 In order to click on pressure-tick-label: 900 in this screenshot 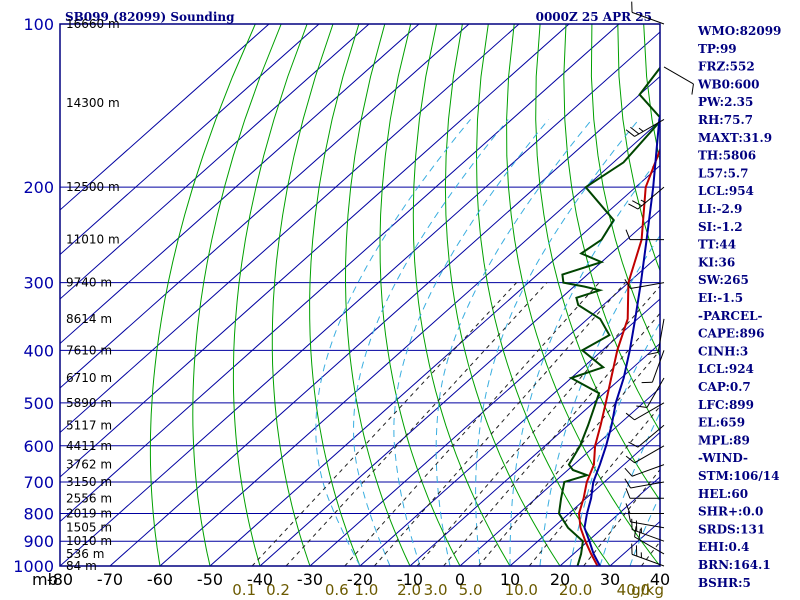, I will do `click(38, 541)`.